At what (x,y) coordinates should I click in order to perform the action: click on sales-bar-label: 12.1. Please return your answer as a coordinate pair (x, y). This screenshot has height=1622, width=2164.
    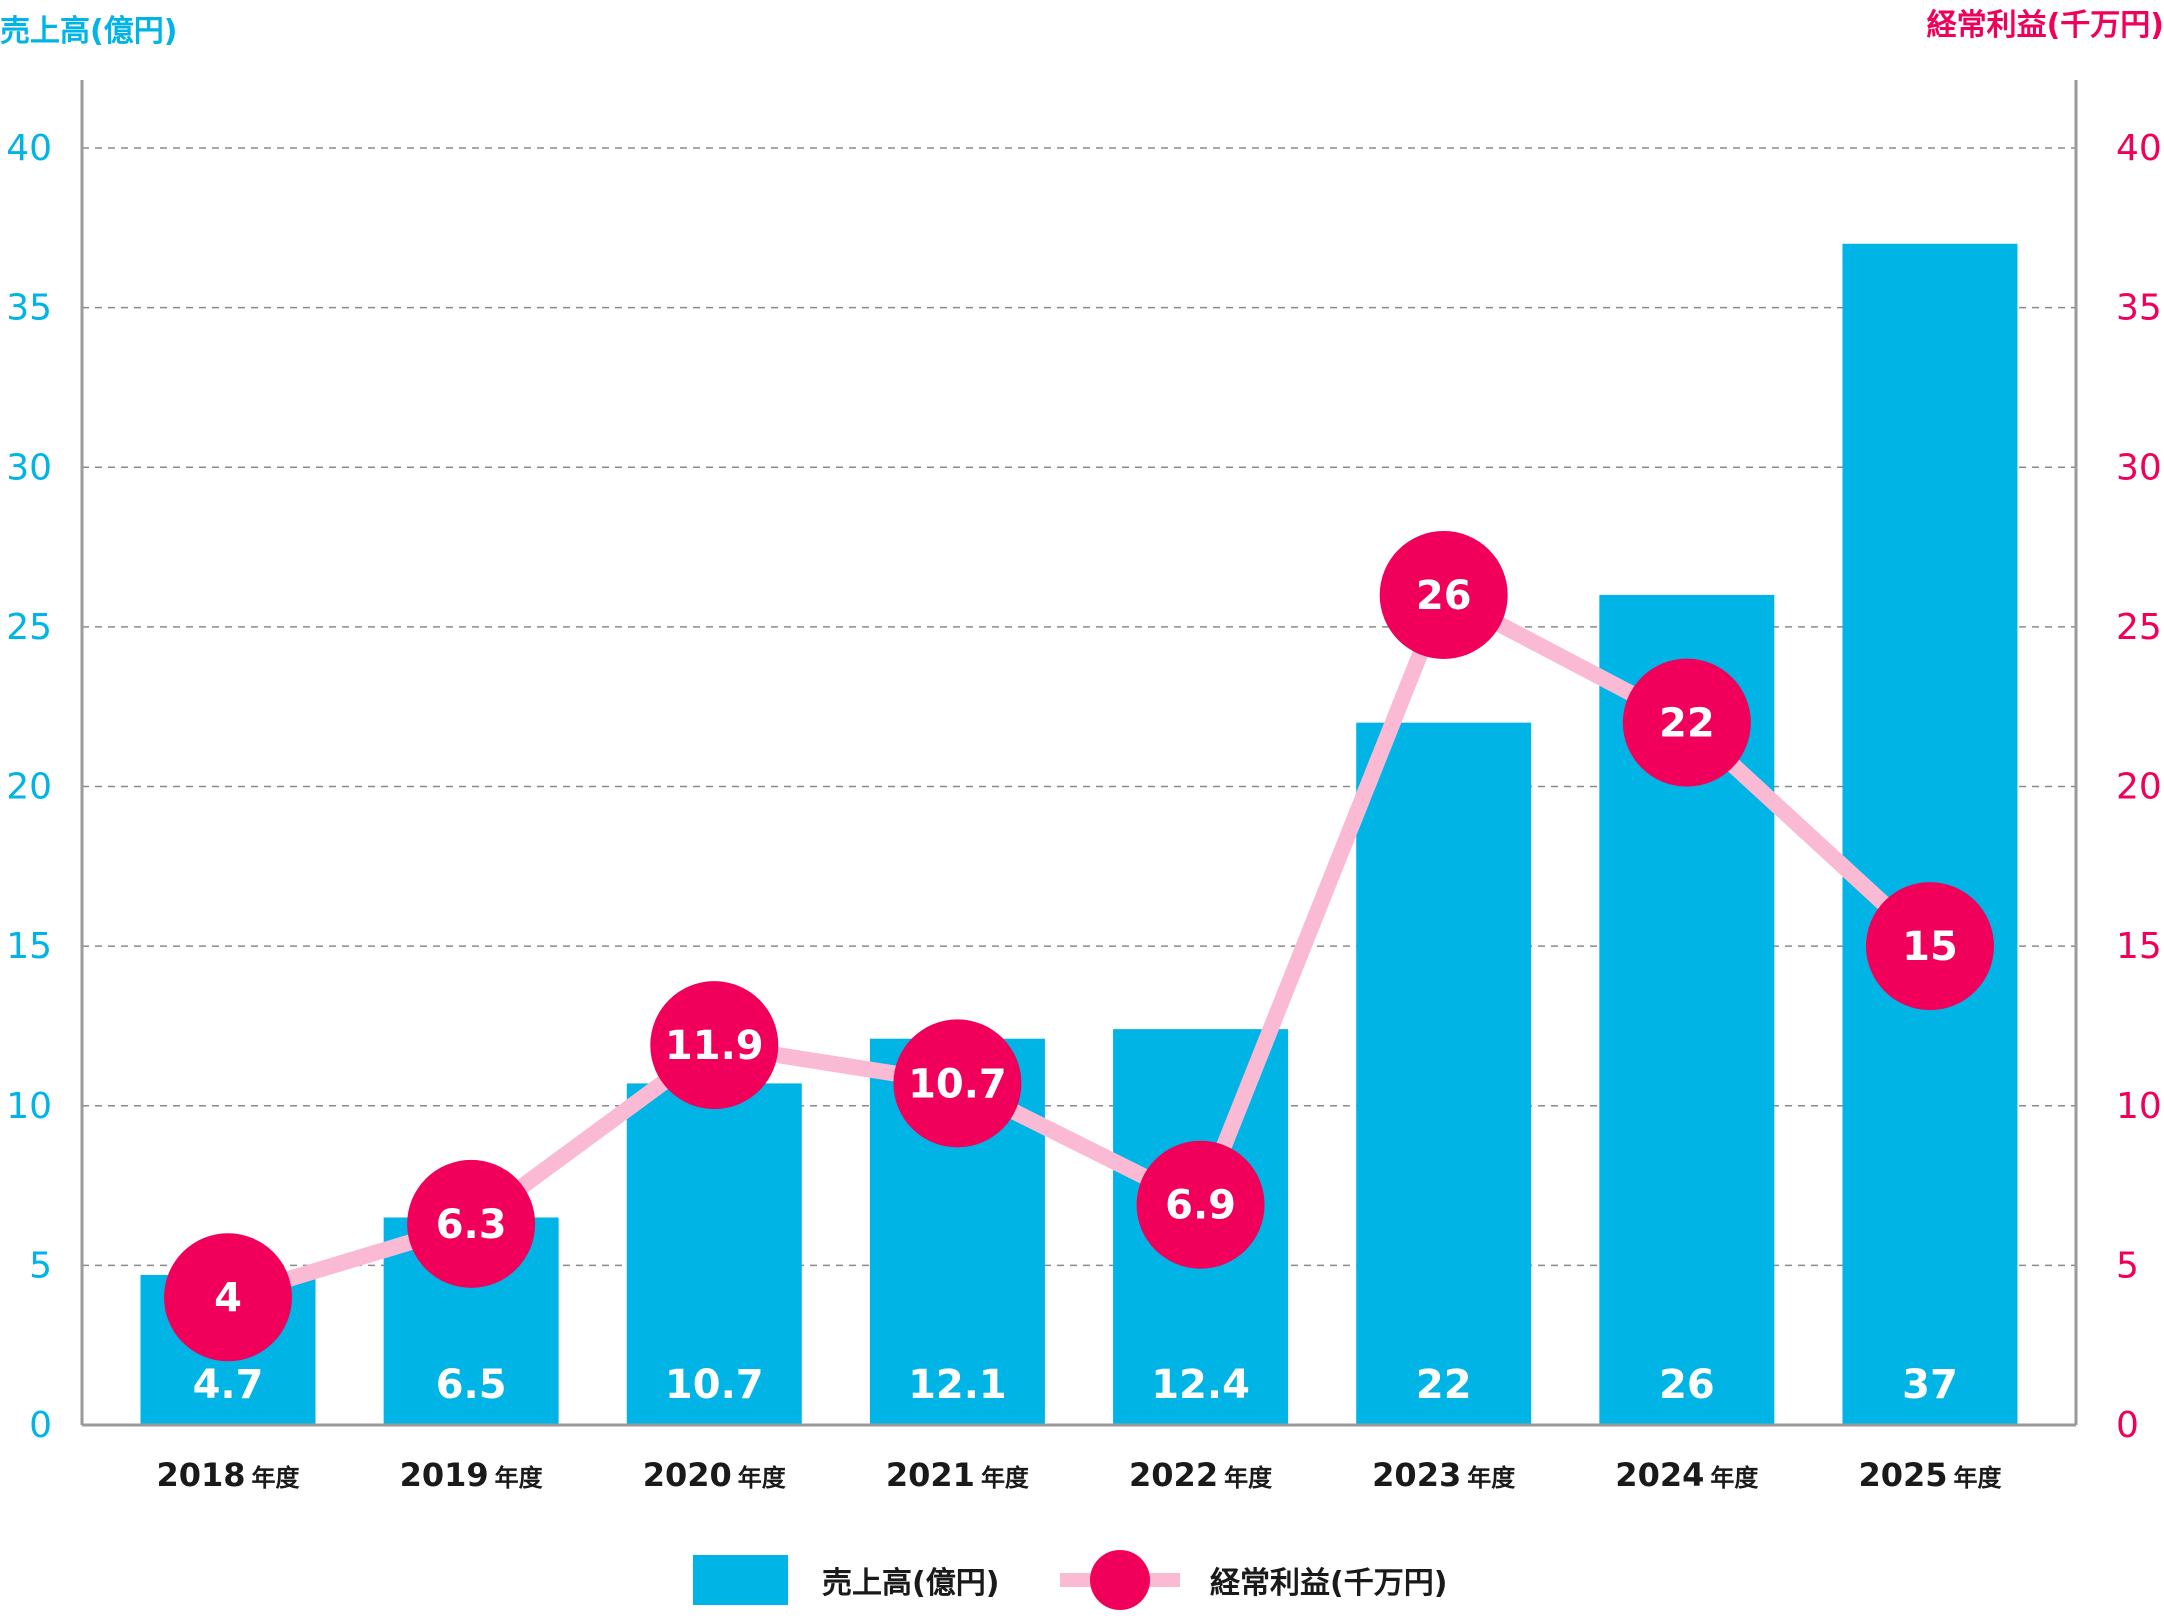
    Looking at the image, I should click on (957, 1385).